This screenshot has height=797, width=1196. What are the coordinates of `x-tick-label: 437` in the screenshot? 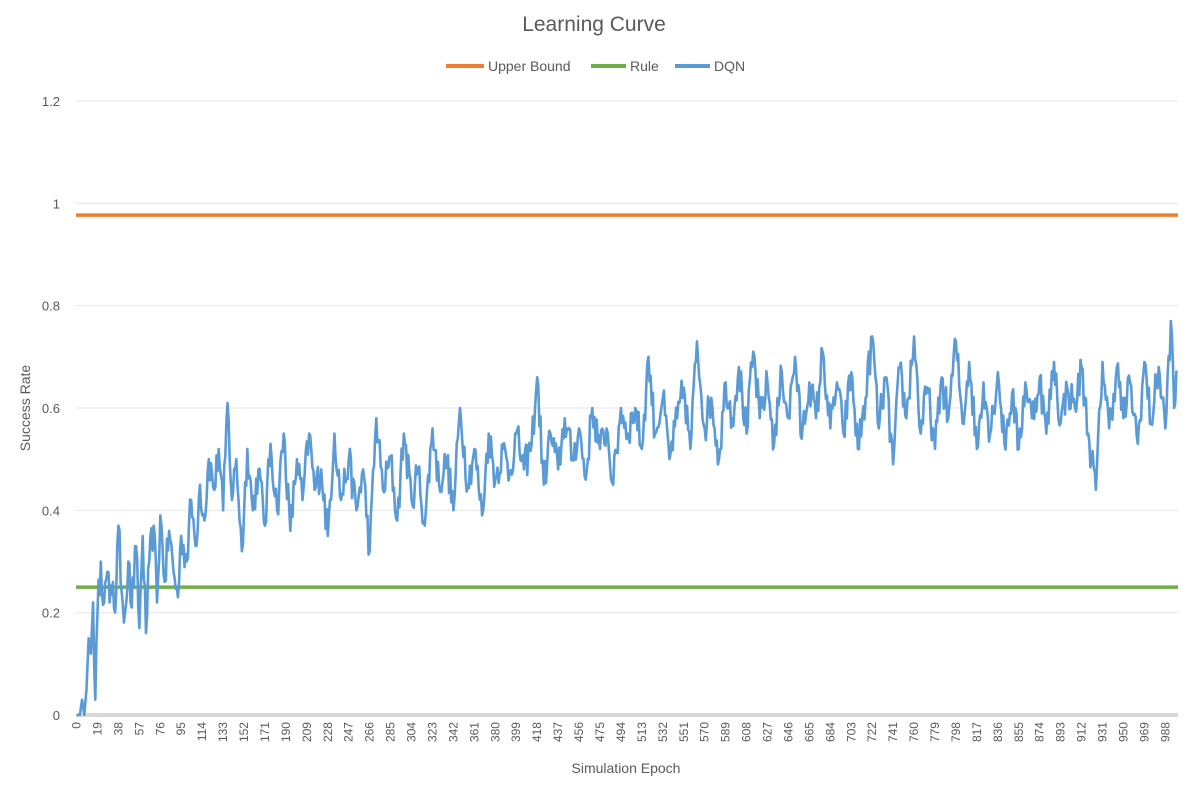 It's located at (558, 732).